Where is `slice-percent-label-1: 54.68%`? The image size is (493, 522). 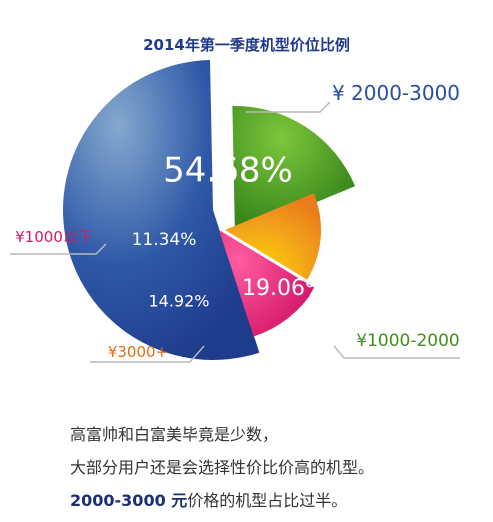 slice-percent-label-1: 54.68% is located at coordinates (228, 171).